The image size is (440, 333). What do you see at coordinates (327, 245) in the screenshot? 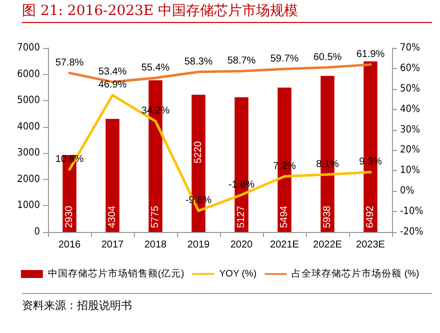
I see `x-tick-label: 2022E` at bounding box center [327, 245].